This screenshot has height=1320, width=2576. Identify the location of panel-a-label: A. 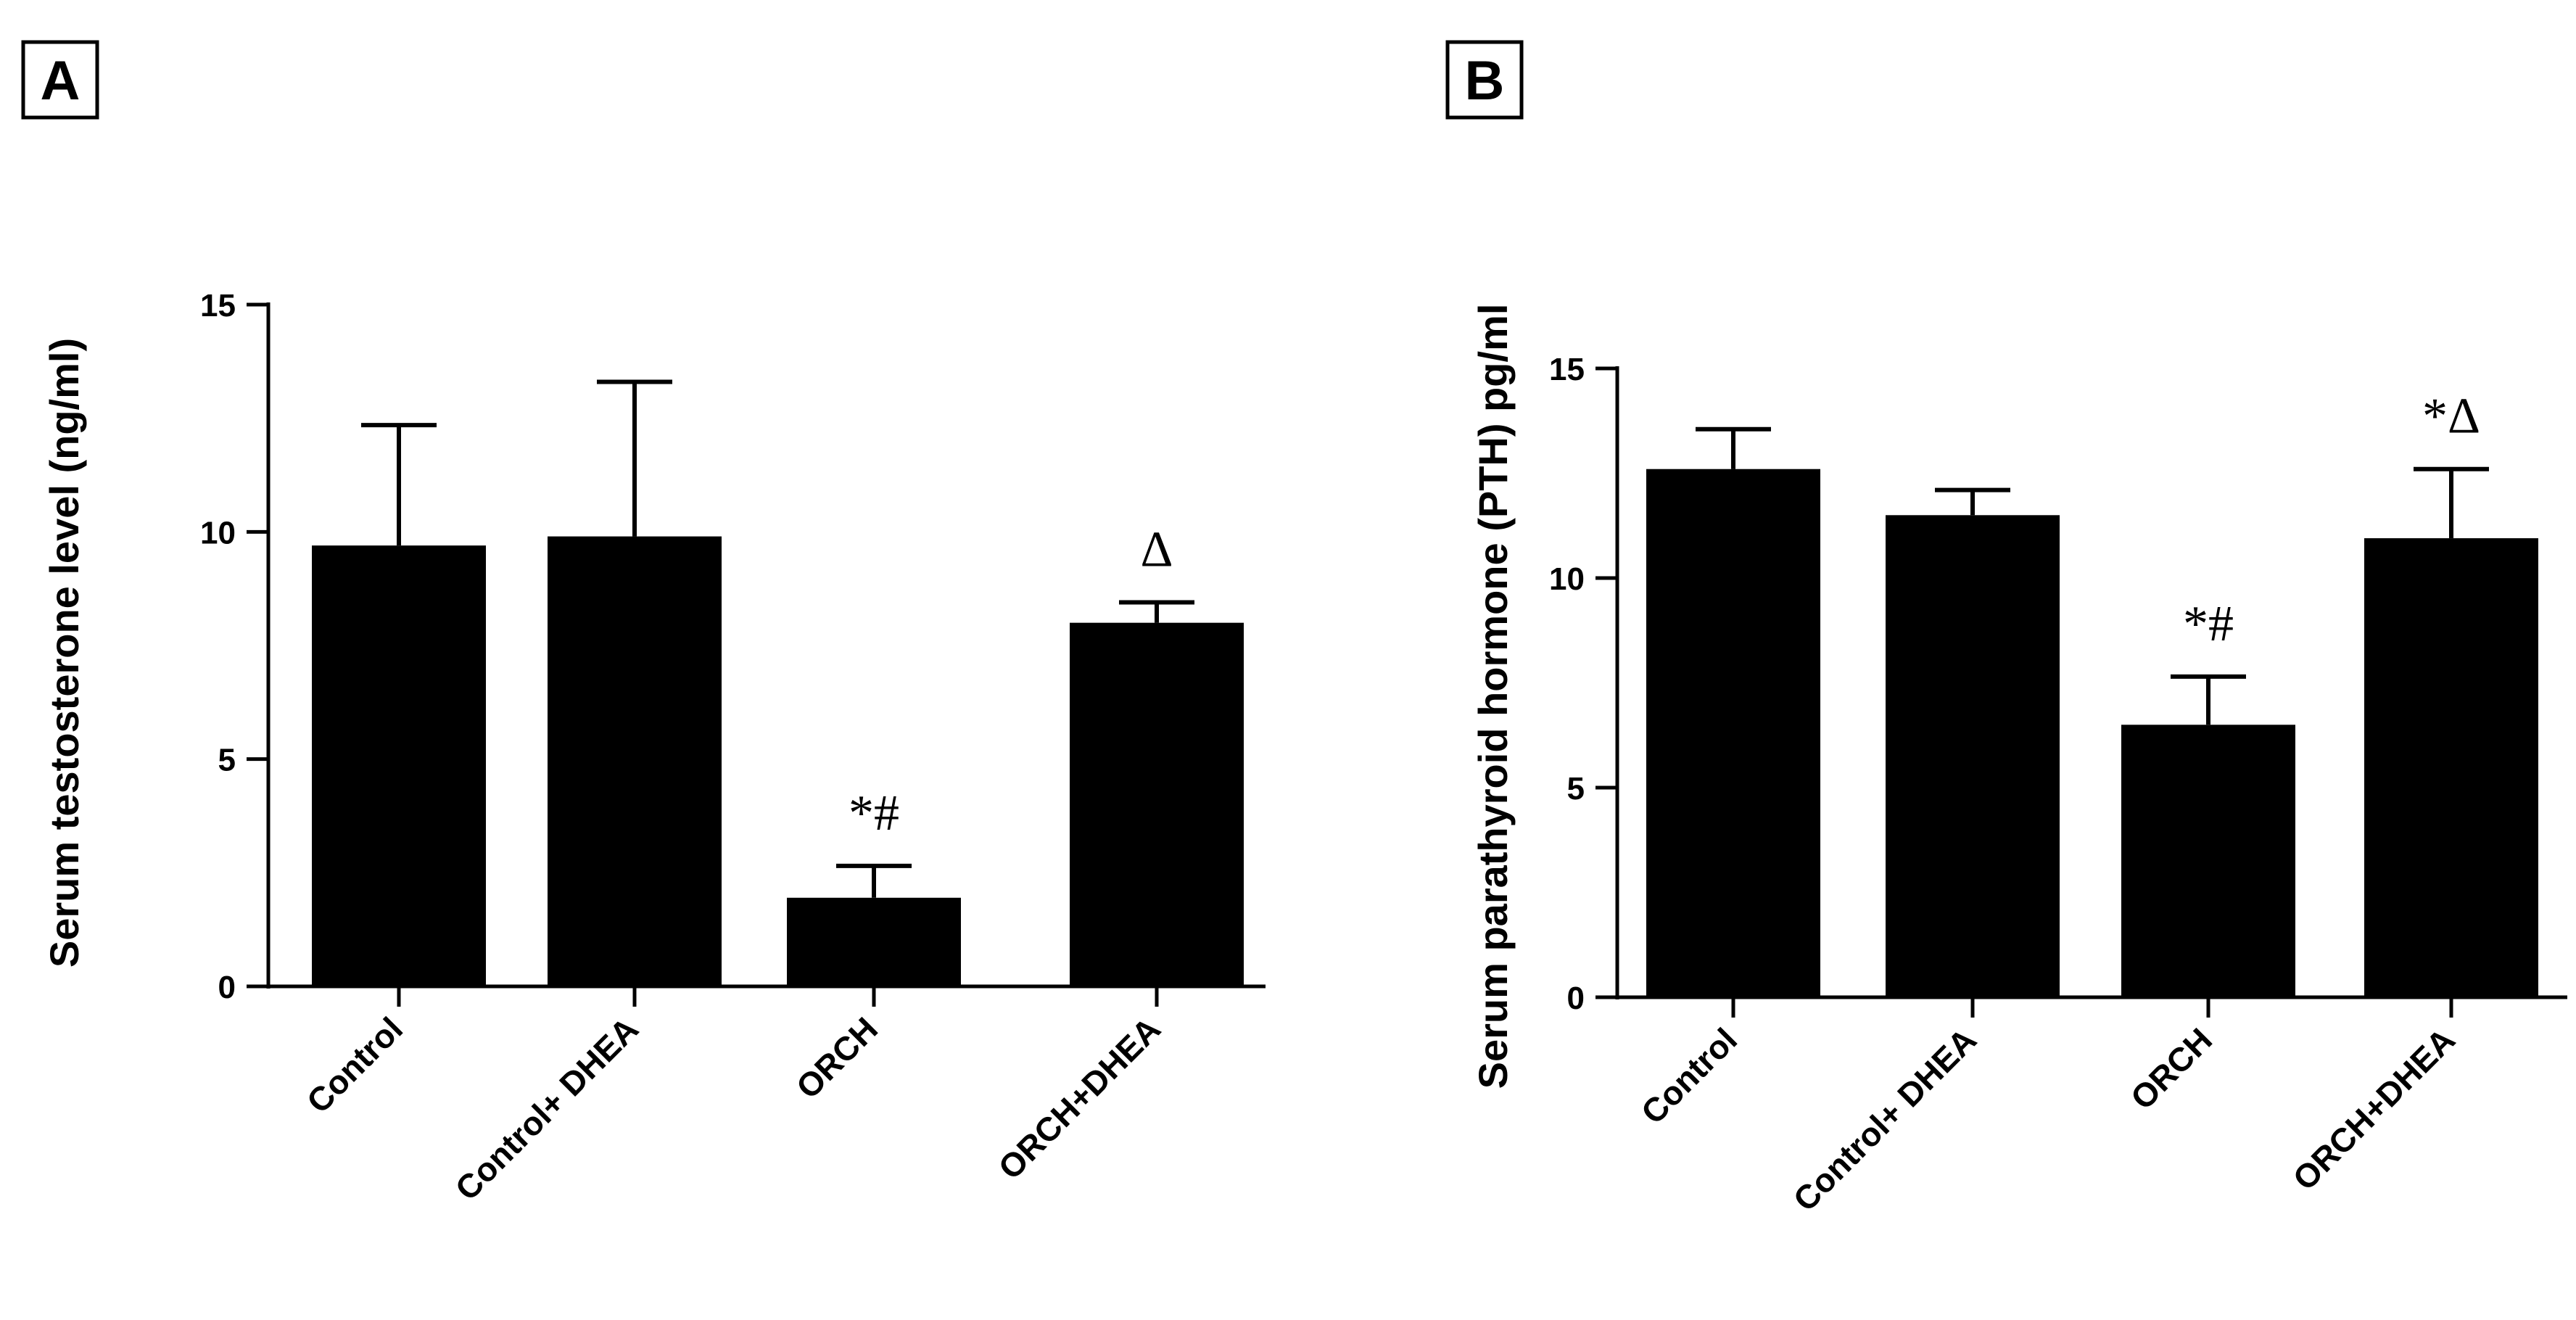
(60, 81).